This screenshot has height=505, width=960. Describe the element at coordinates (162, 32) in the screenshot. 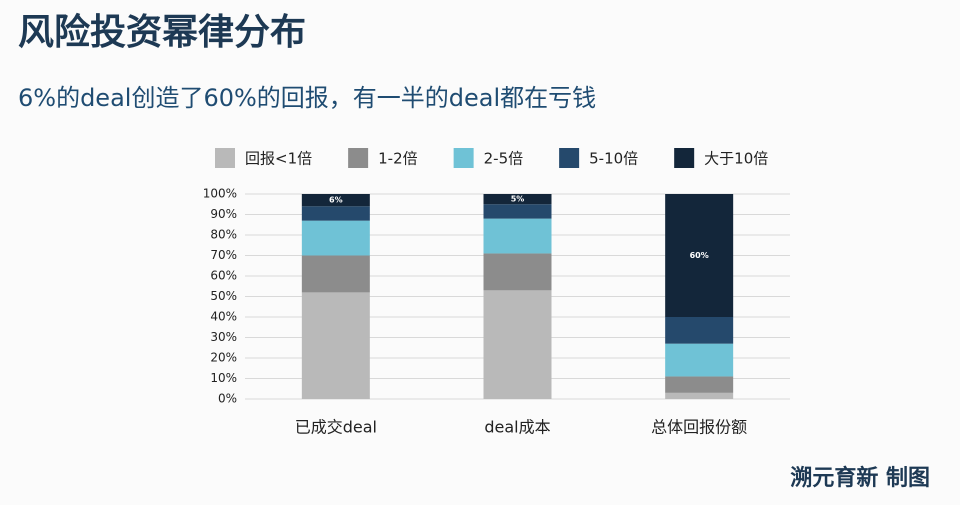

I see `chart-title: 风险投资幂律分布` at that location.